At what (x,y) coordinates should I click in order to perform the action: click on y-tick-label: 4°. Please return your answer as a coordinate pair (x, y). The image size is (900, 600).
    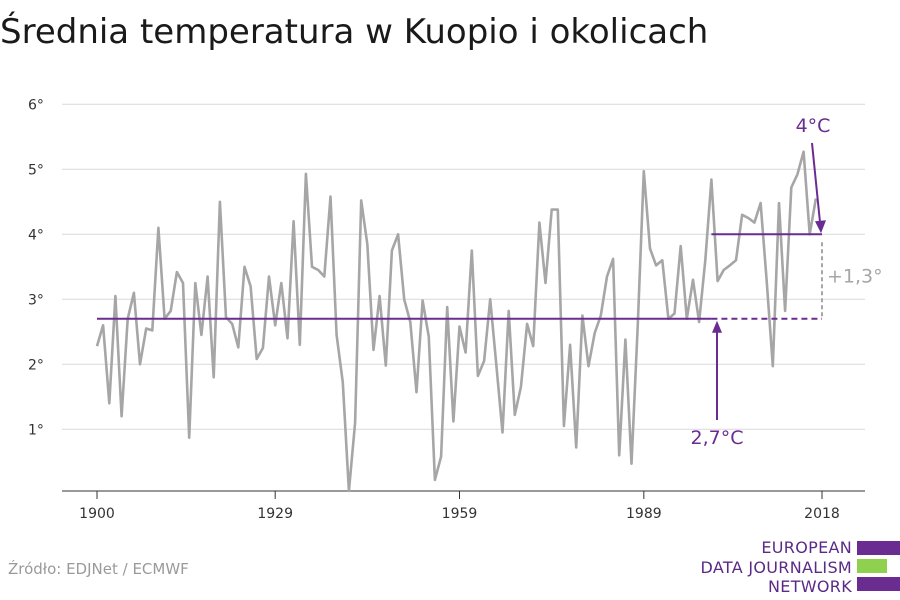
    Looking at the image, I should click on (36, 235).